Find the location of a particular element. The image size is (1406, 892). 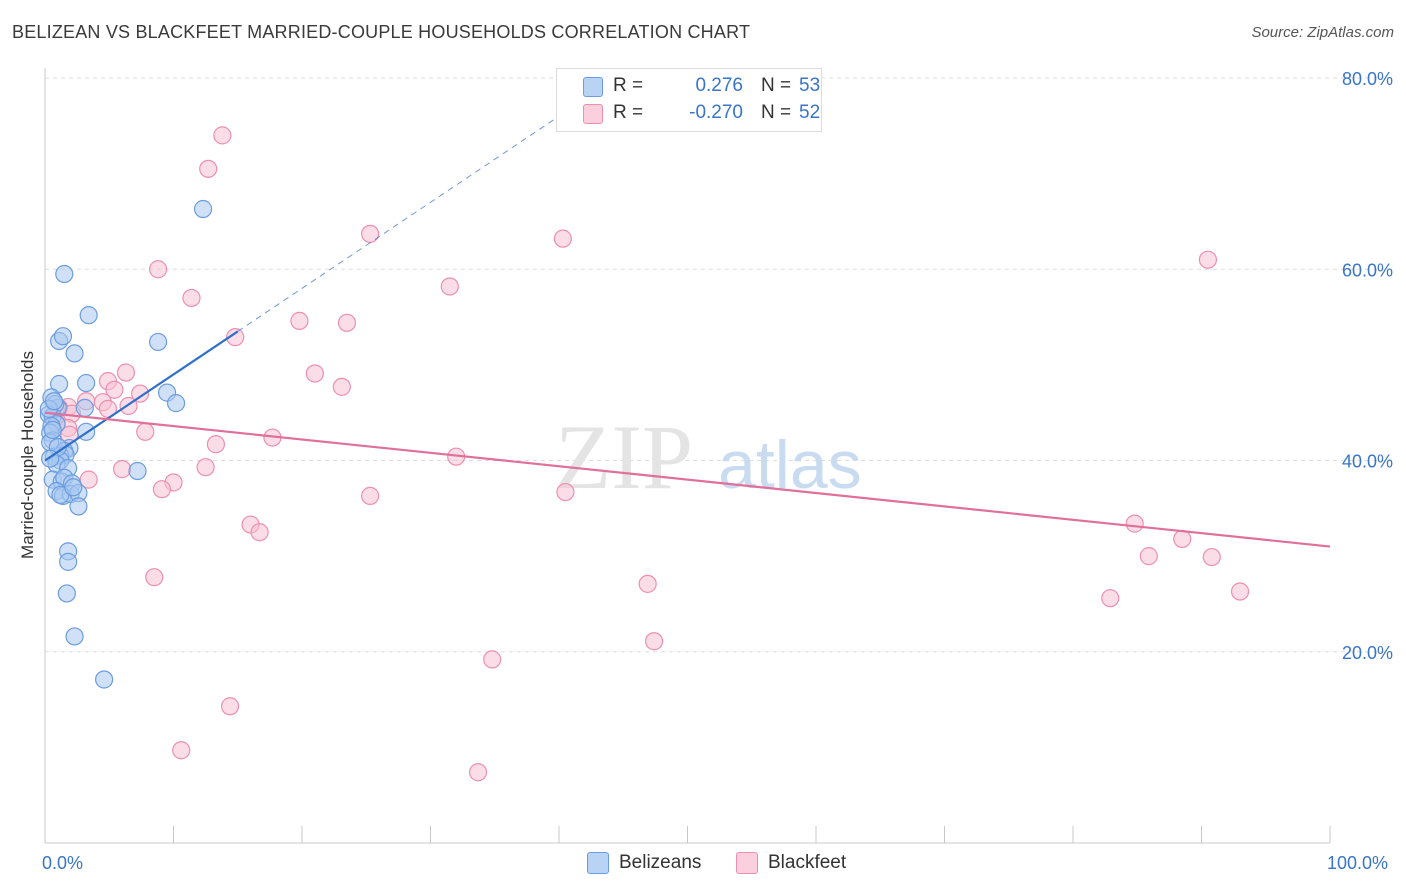

legend-r-value: -0.270 is located at coordinates (716, 112).